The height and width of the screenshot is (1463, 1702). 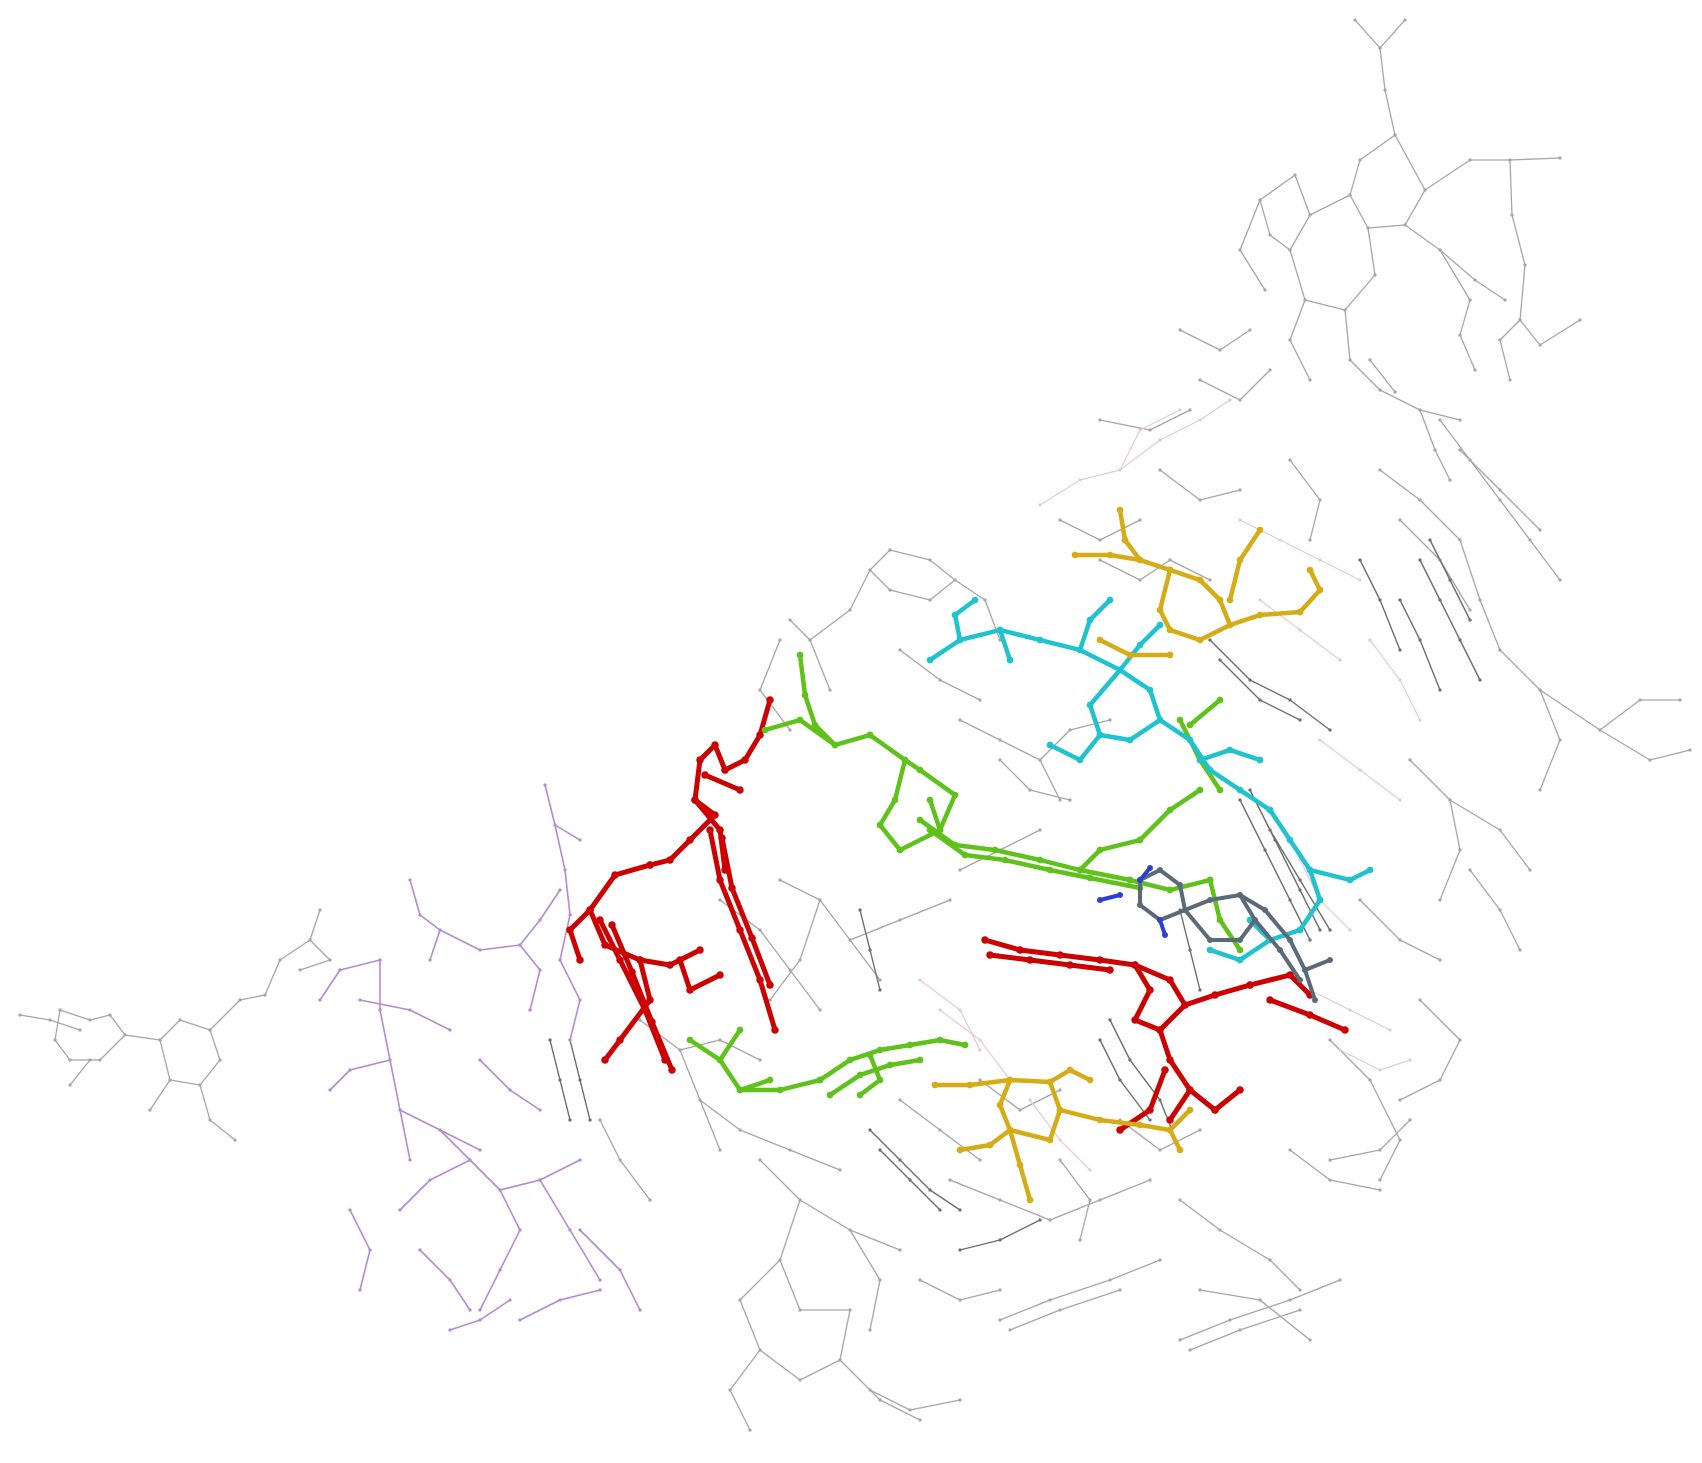 What do you see at coordinates (175, 1025) in the screenshot?
I see `context-left-fragment` at bounding box center [175, 1025].